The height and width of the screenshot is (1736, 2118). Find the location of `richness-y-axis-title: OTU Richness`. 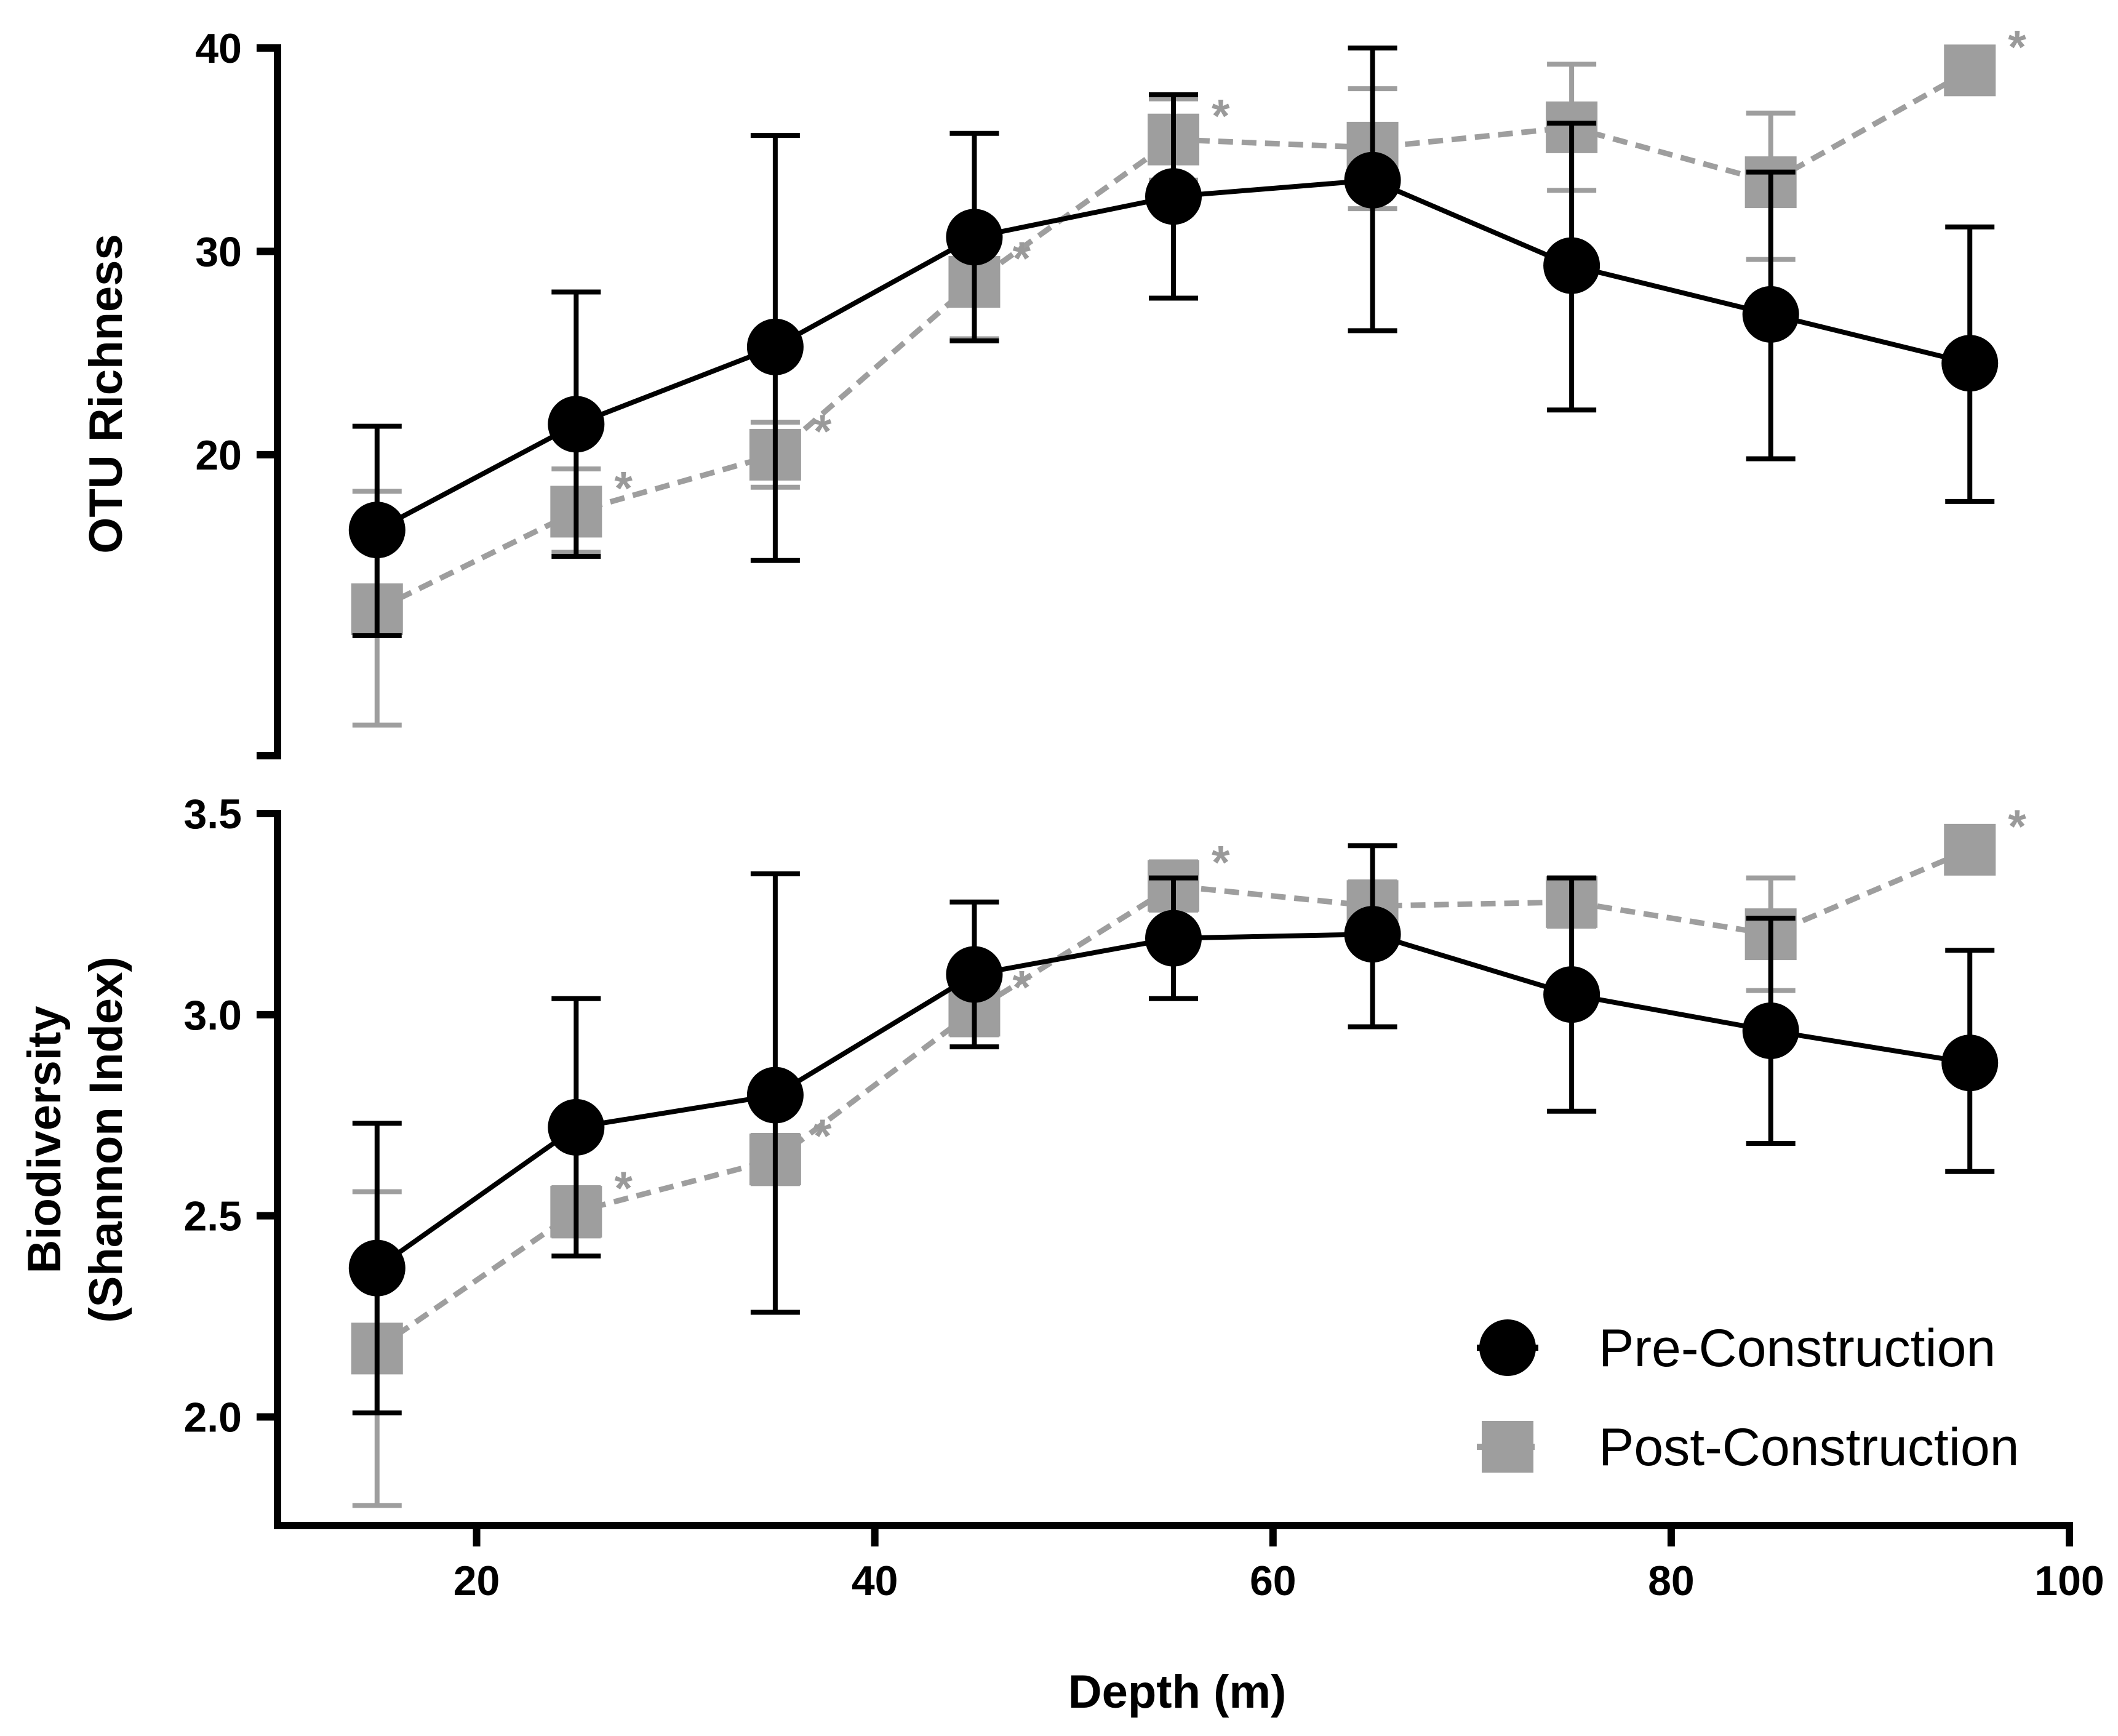

richness-y-axis-title: OTU Richness is located at coordinates (106, 393).